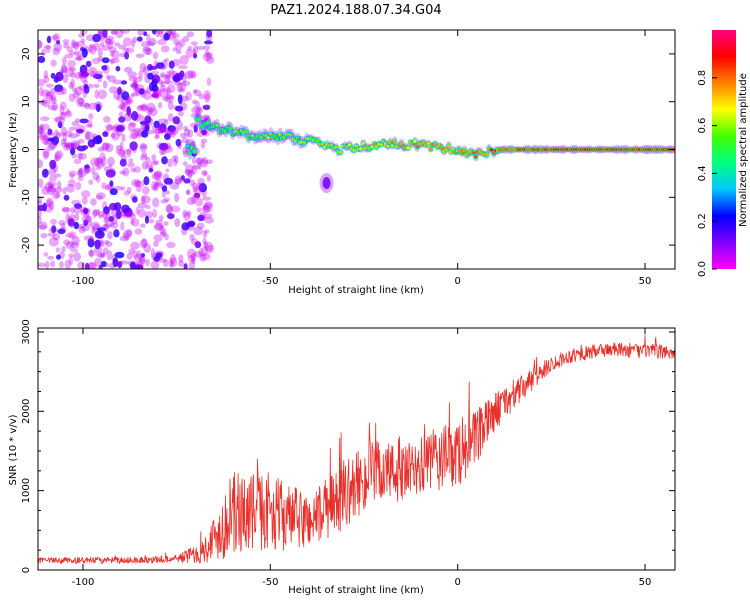 The height and width of the screenshot is (600, 750). I want to click on bottom-x-tick-label: -100, so click(83, 582).